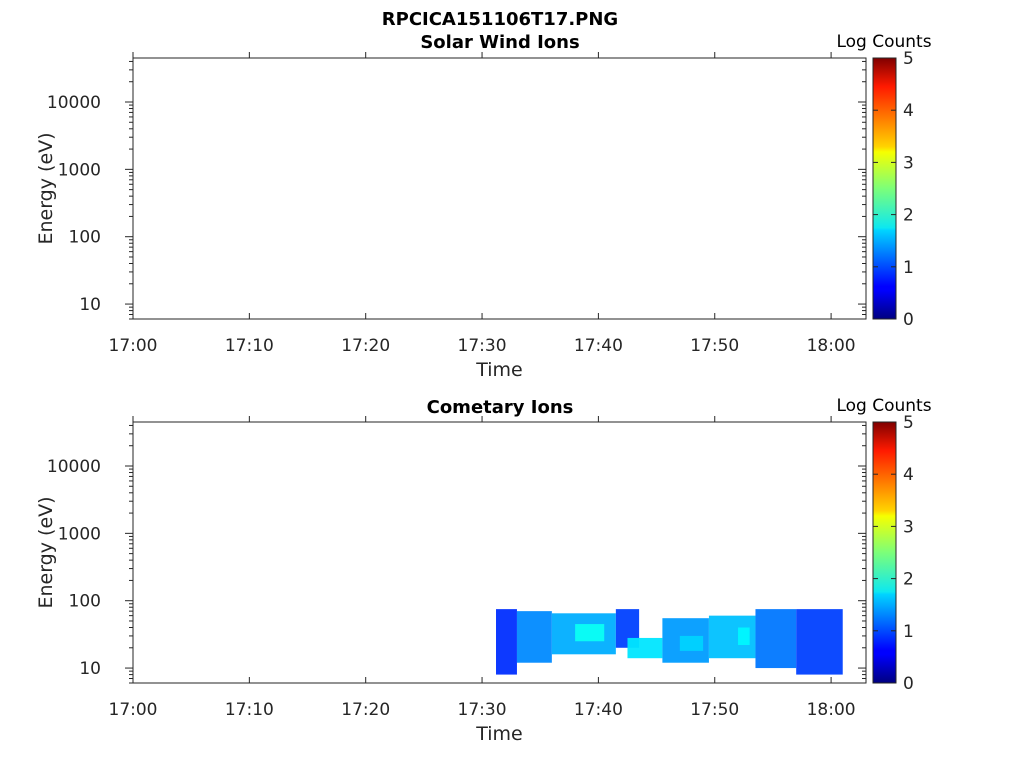 The height and width of the screenshot is (768, 1024). Describe the element at coordinates (669, 642) in the screenshot. I see `spectrogram-data` at that location.